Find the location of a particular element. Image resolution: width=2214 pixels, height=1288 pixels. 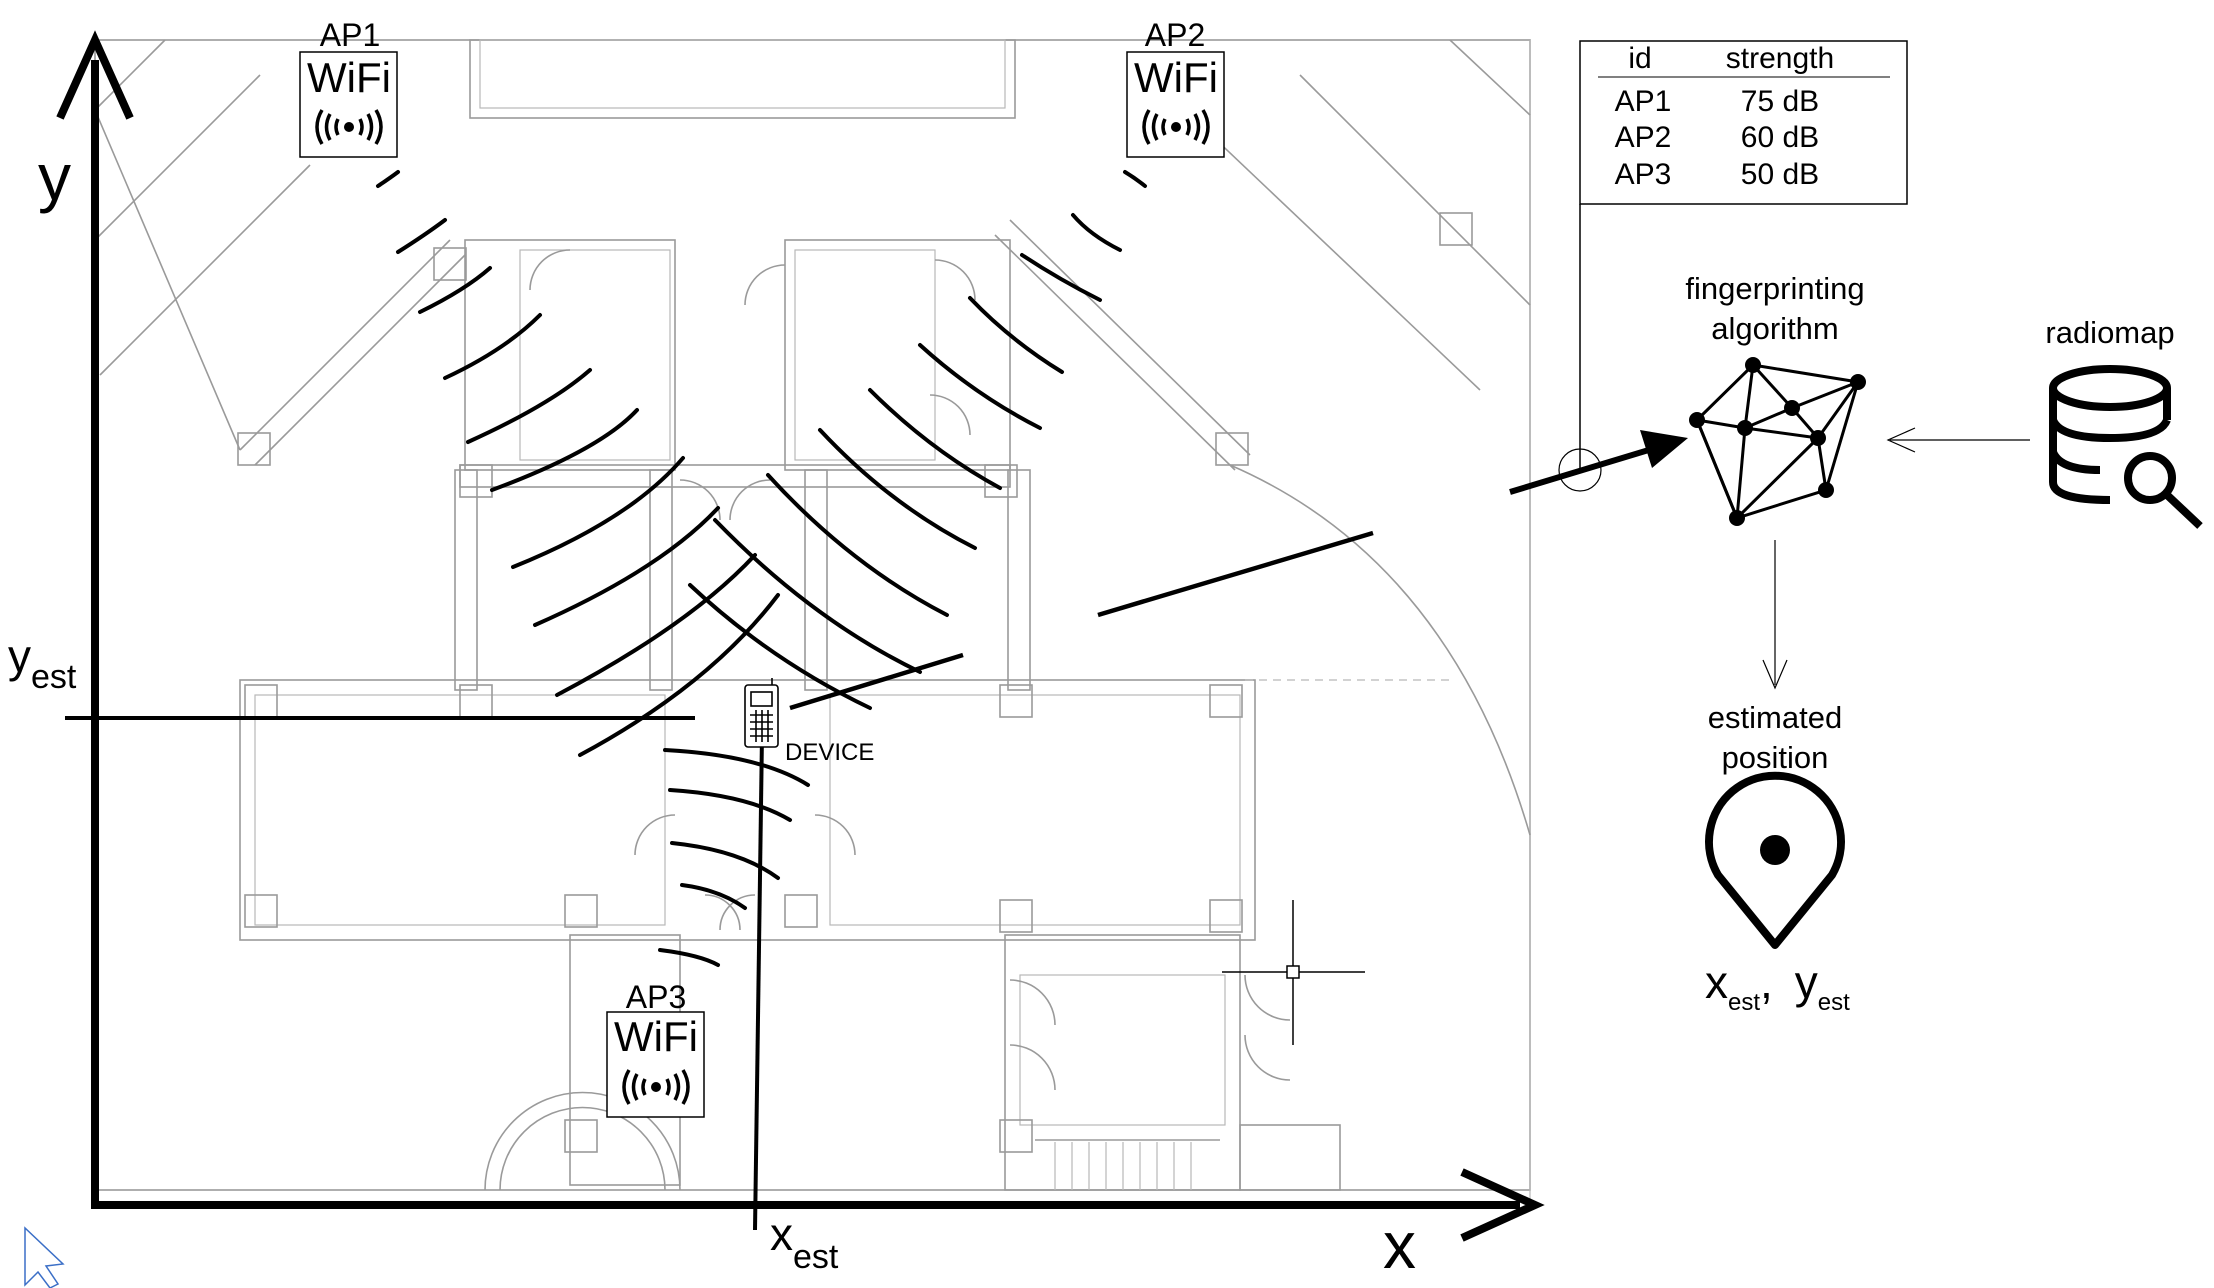

svg-text: 60 dB is located at coordinates (1780, 137).